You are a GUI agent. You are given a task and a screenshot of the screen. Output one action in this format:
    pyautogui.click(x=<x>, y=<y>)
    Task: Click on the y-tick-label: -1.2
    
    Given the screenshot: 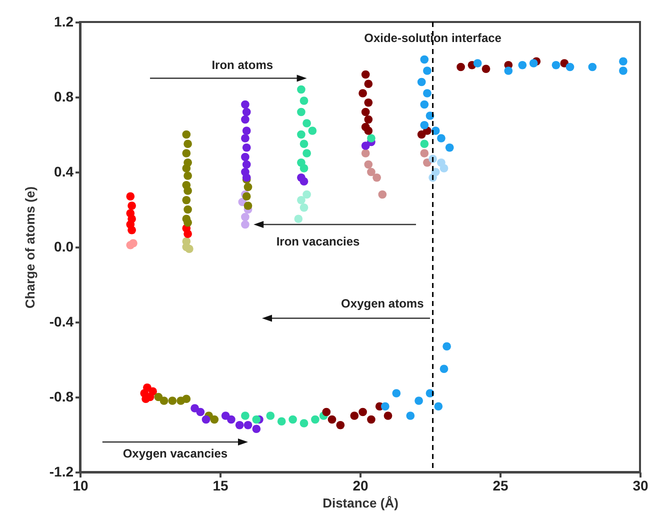 What is the action you would take?
    pyautogui.click(x=61, y=472)
    